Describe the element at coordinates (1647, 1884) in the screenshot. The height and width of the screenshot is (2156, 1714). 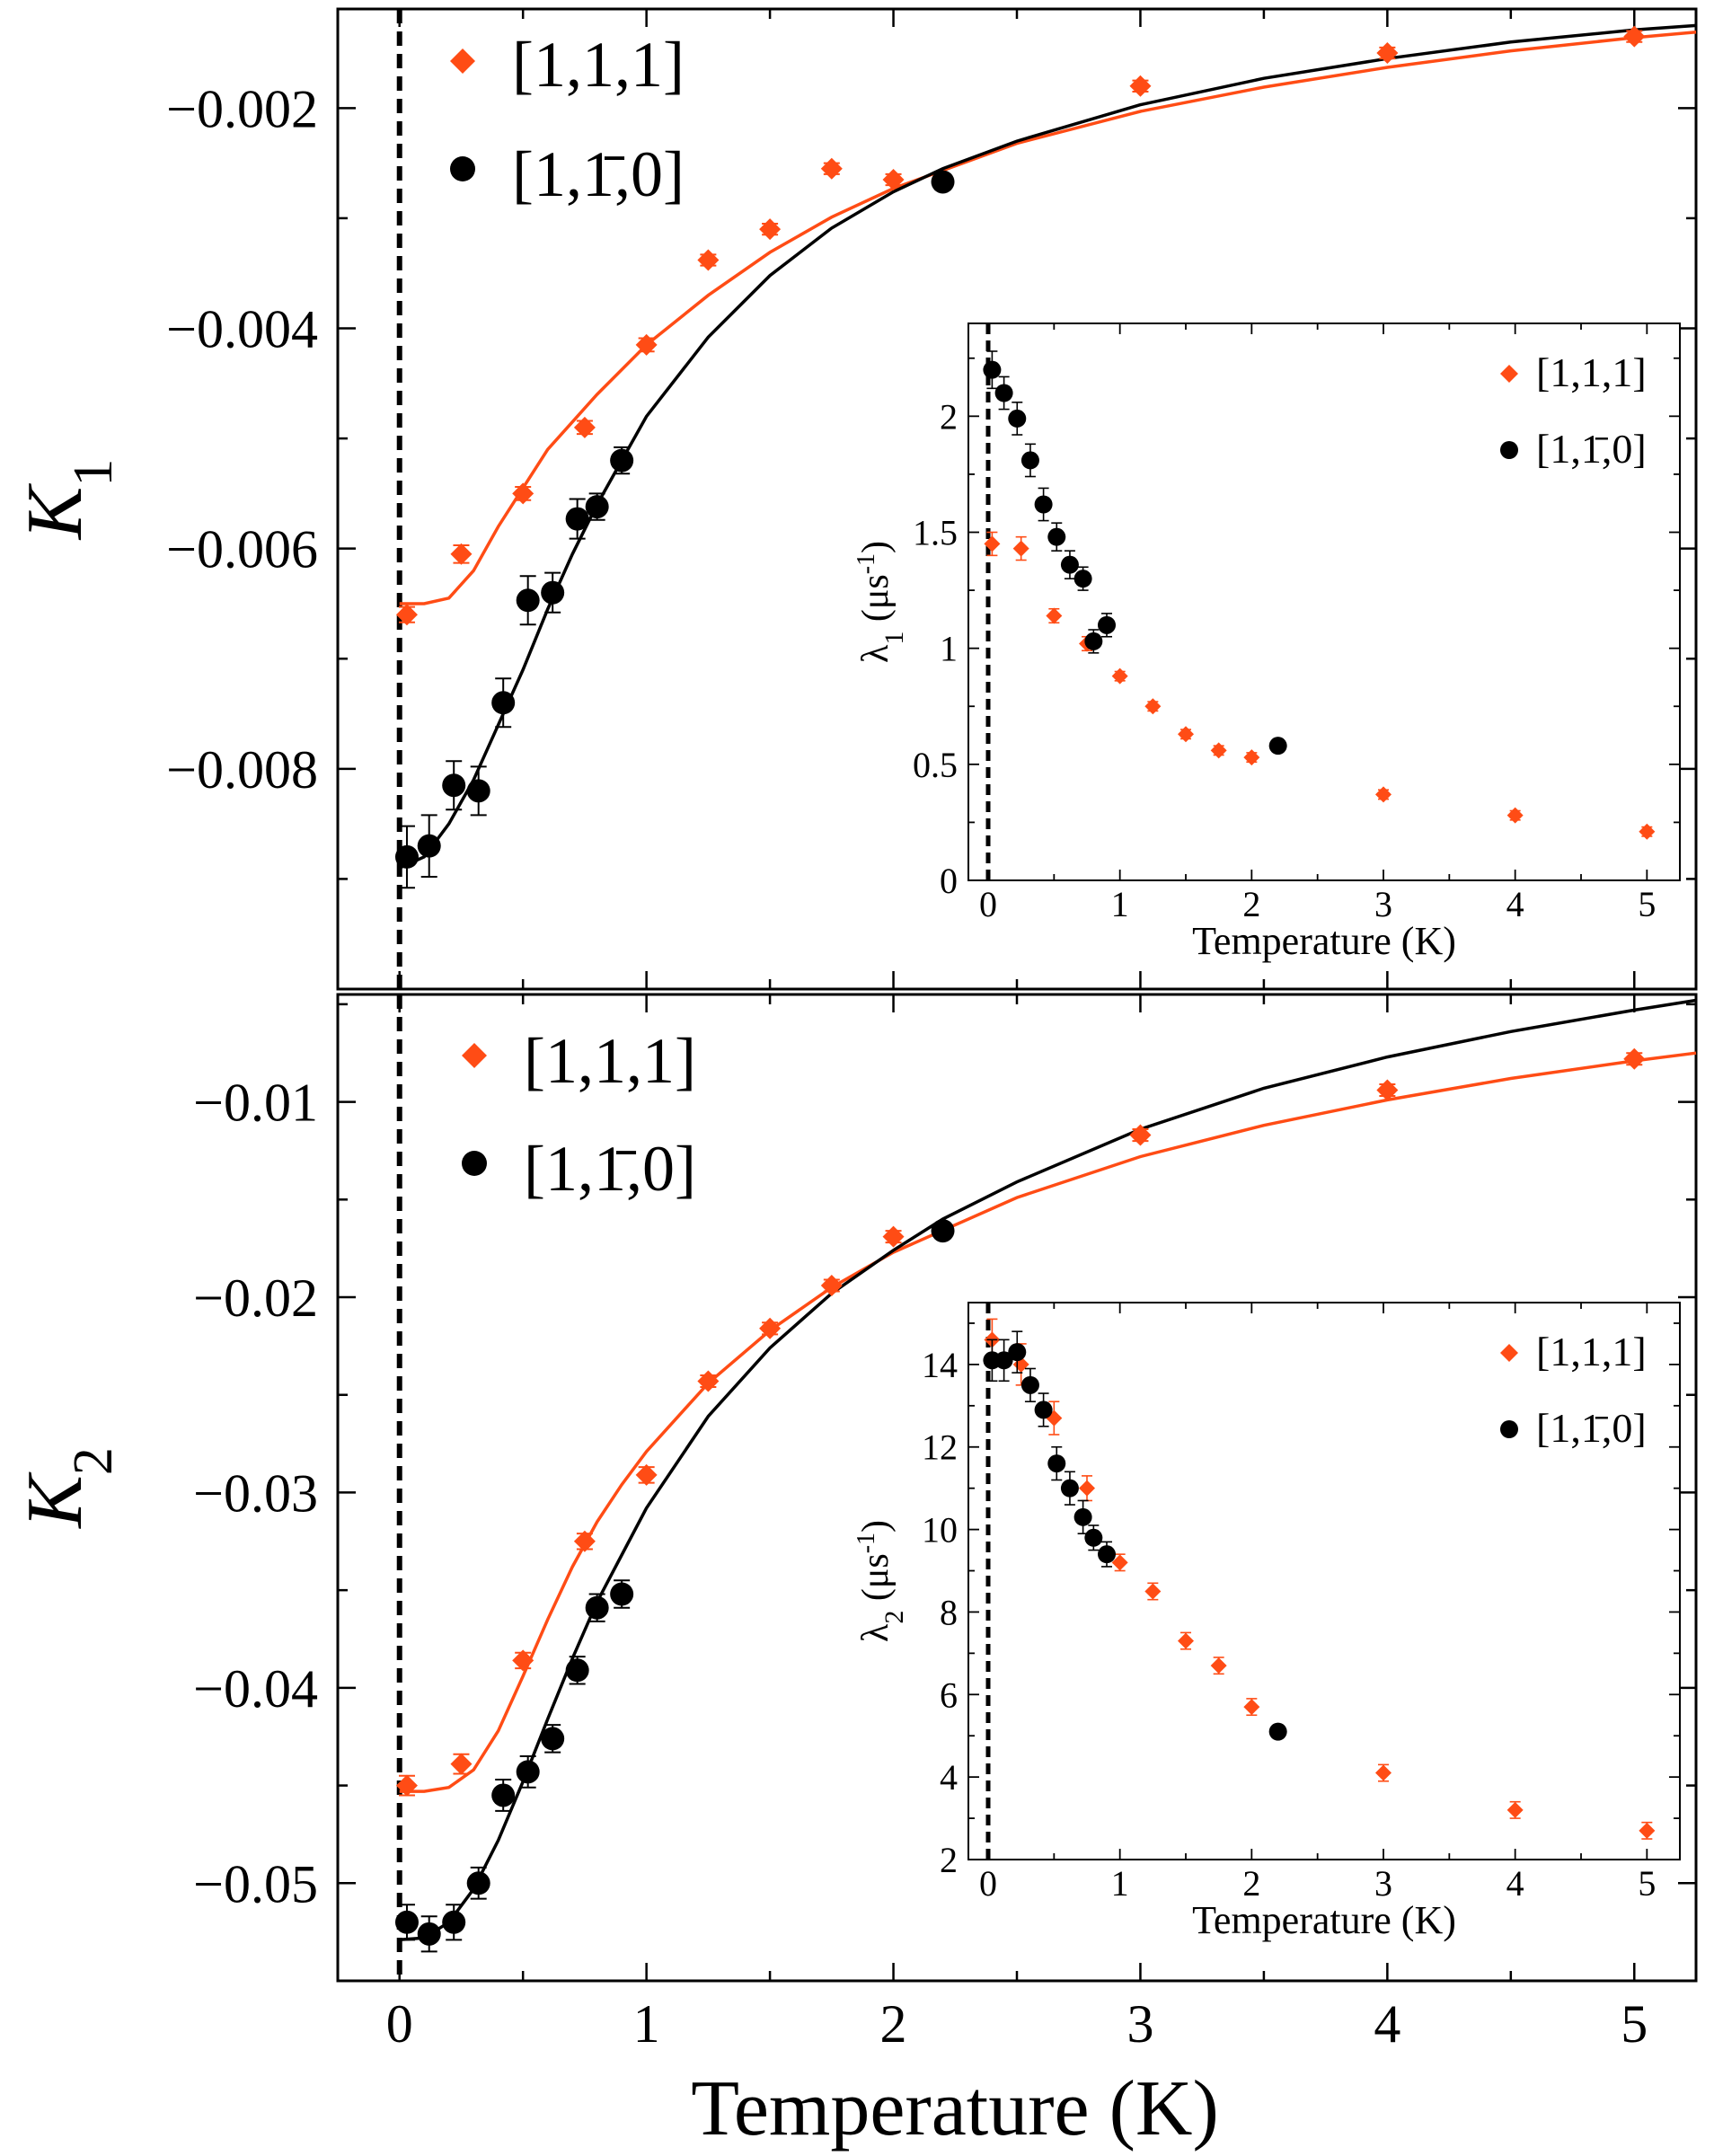
I see `inset-x-tick-label: 5` at that location.